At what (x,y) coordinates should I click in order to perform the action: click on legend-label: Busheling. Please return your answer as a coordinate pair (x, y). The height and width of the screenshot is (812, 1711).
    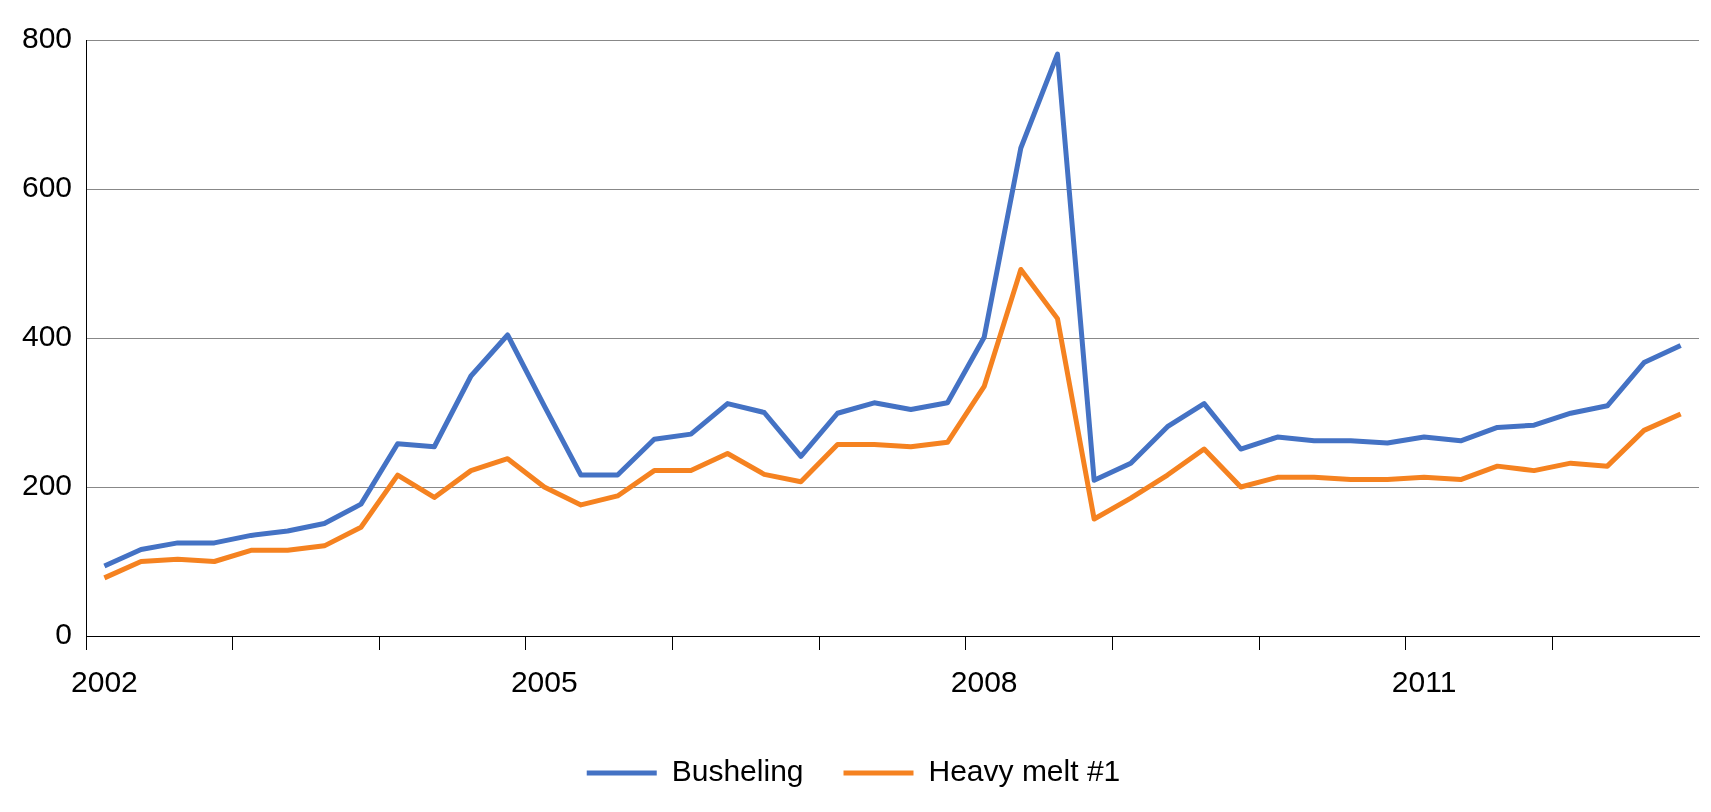
    Looking at the image, I should click on (737, 771).